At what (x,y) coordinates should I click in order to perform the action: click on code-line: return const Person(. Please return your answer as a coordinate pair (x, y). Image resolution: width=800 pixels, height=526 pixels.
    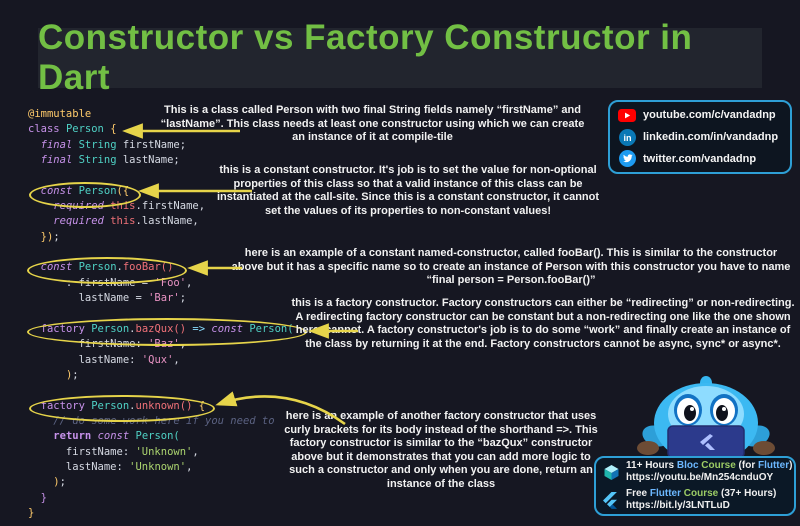
    Looking at the image, I should click on (161, 436).